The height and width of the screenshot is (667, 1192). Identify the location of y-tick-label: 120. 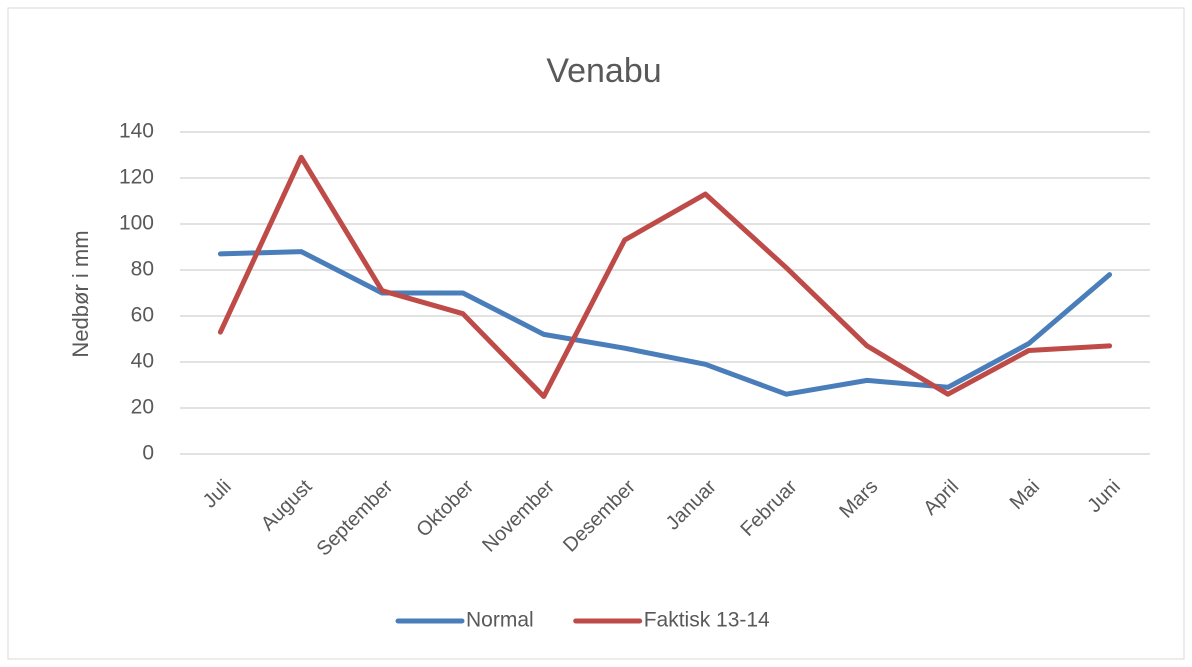
(136, 177).